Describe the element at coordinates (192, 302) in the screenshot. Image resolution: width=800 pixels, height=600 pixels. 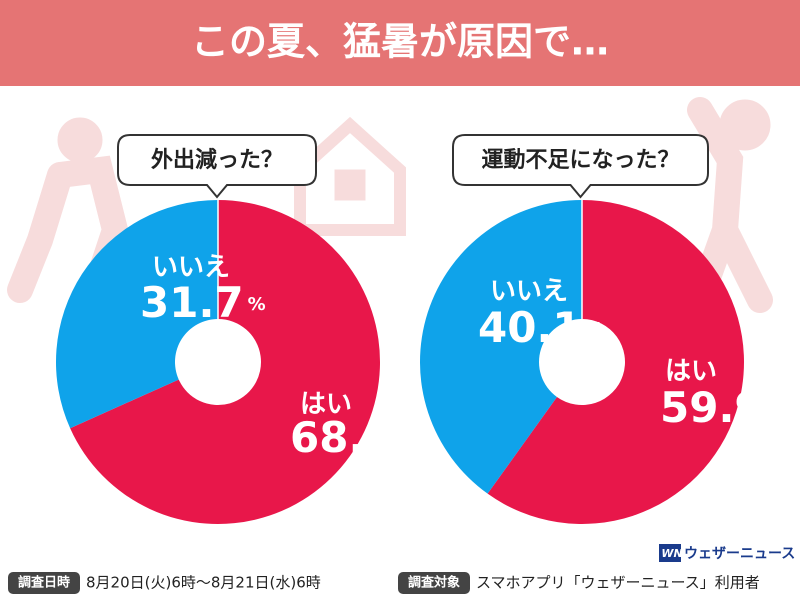
I see `value-number: 31.7` at that location.